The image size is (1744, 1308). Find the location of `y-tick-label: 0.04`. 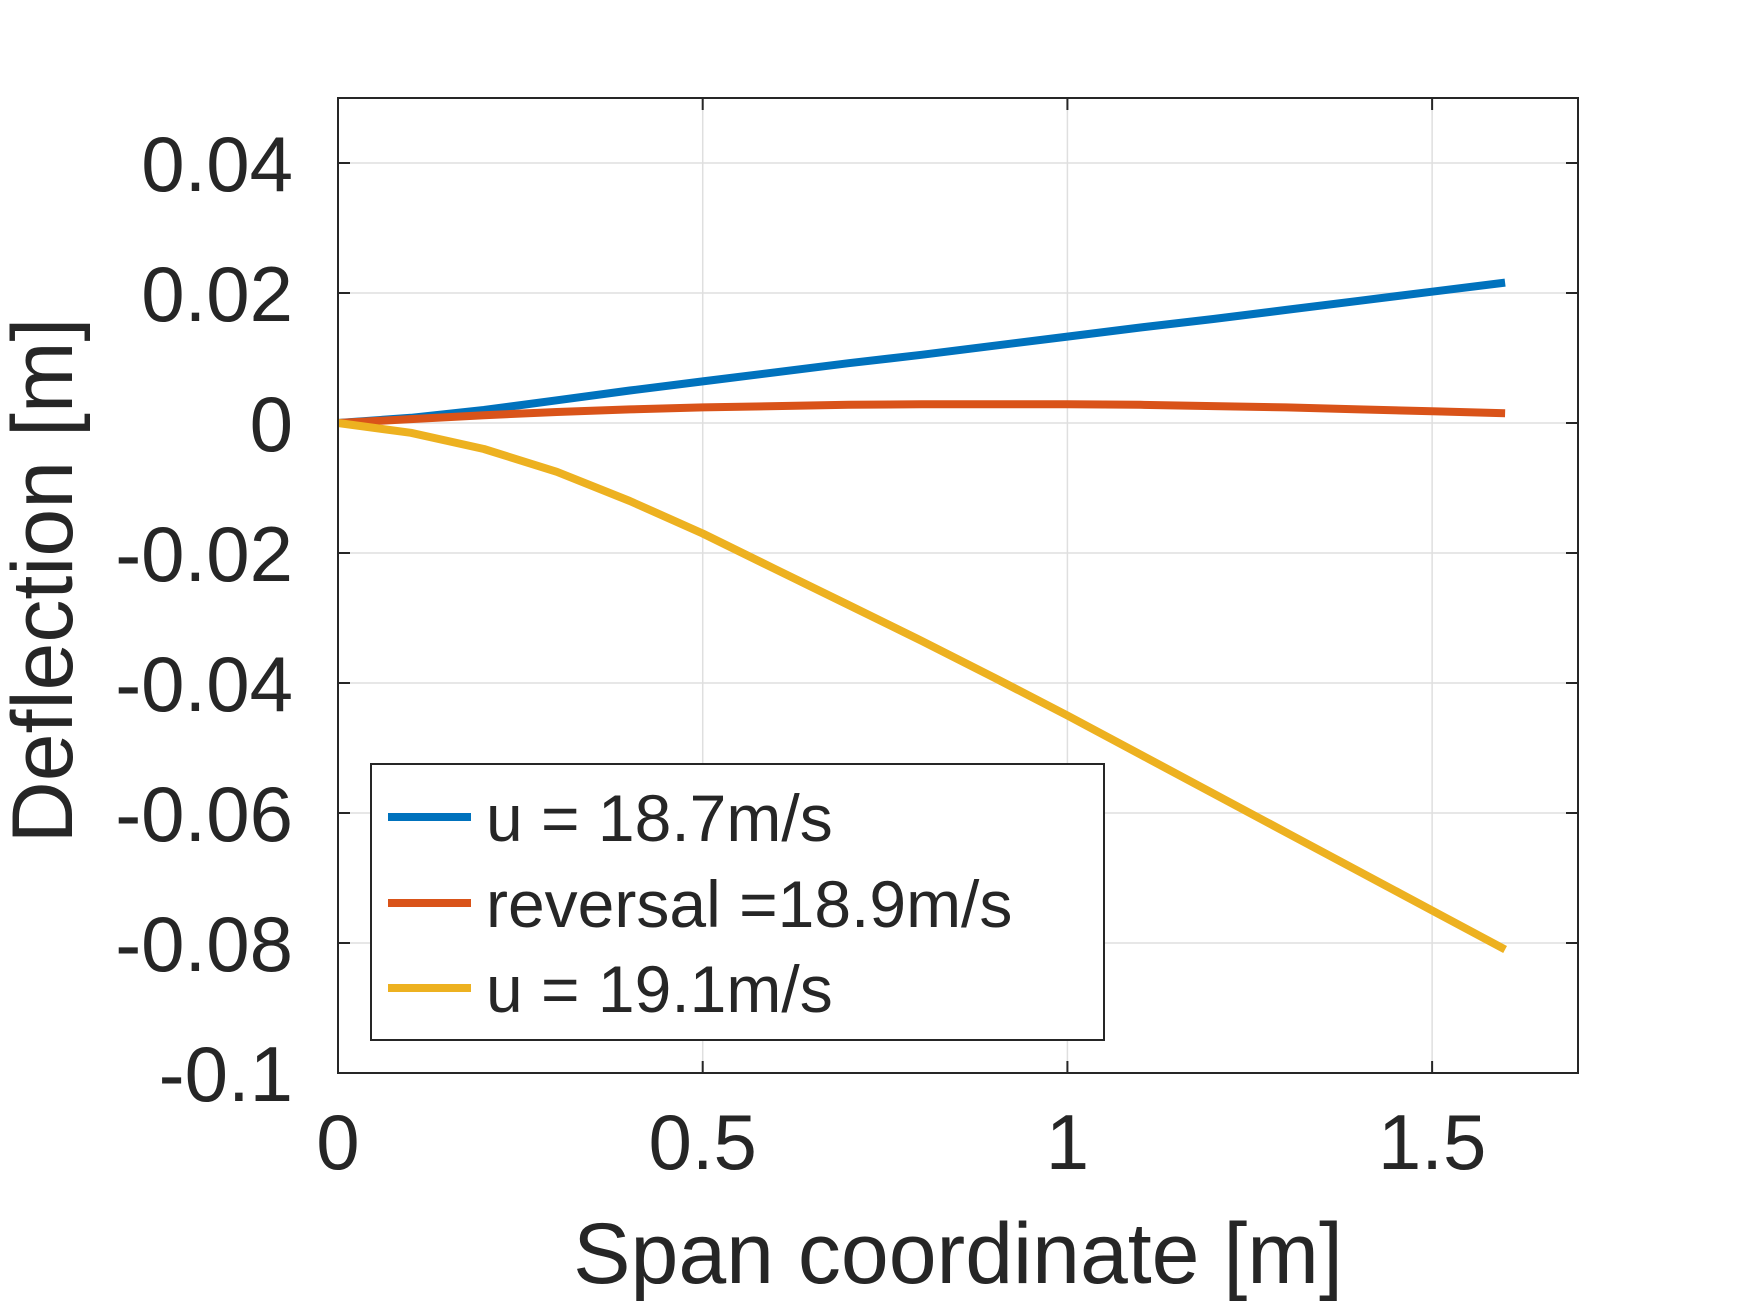

y-tick-label: 0.04 is located at coordinates (217, 164).